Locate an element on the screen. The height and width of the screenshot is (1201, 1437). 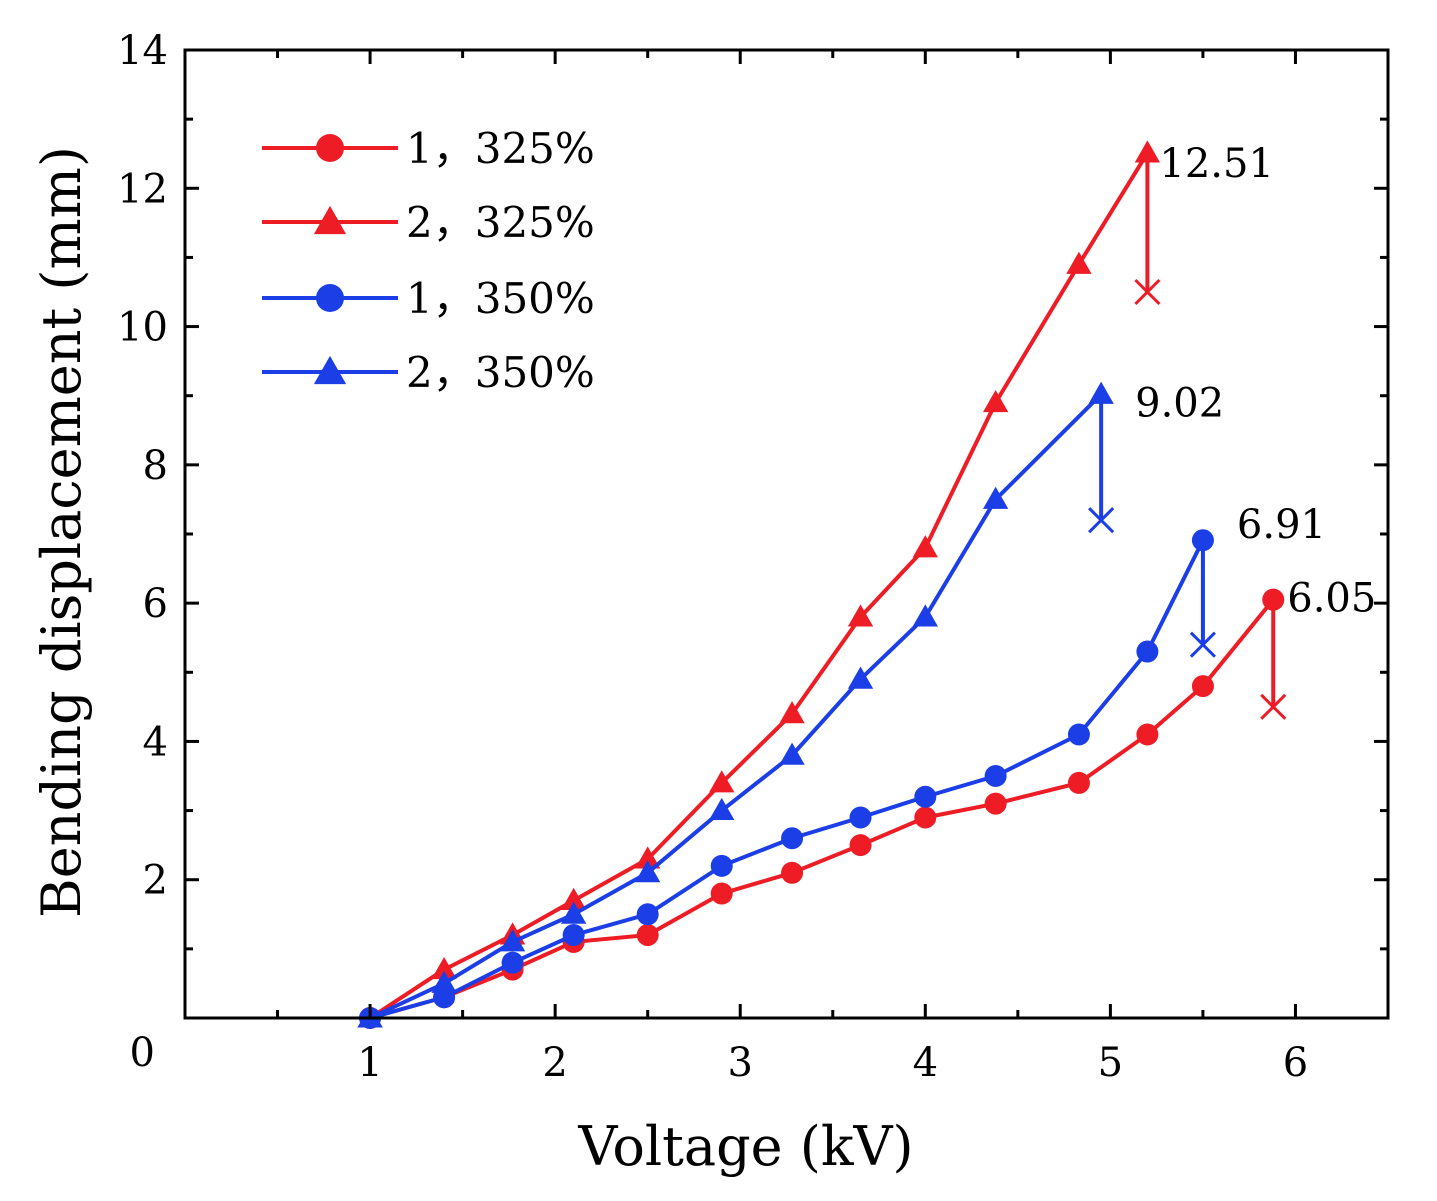
legend-label: 1，325% is located at coordinates (500, 148).